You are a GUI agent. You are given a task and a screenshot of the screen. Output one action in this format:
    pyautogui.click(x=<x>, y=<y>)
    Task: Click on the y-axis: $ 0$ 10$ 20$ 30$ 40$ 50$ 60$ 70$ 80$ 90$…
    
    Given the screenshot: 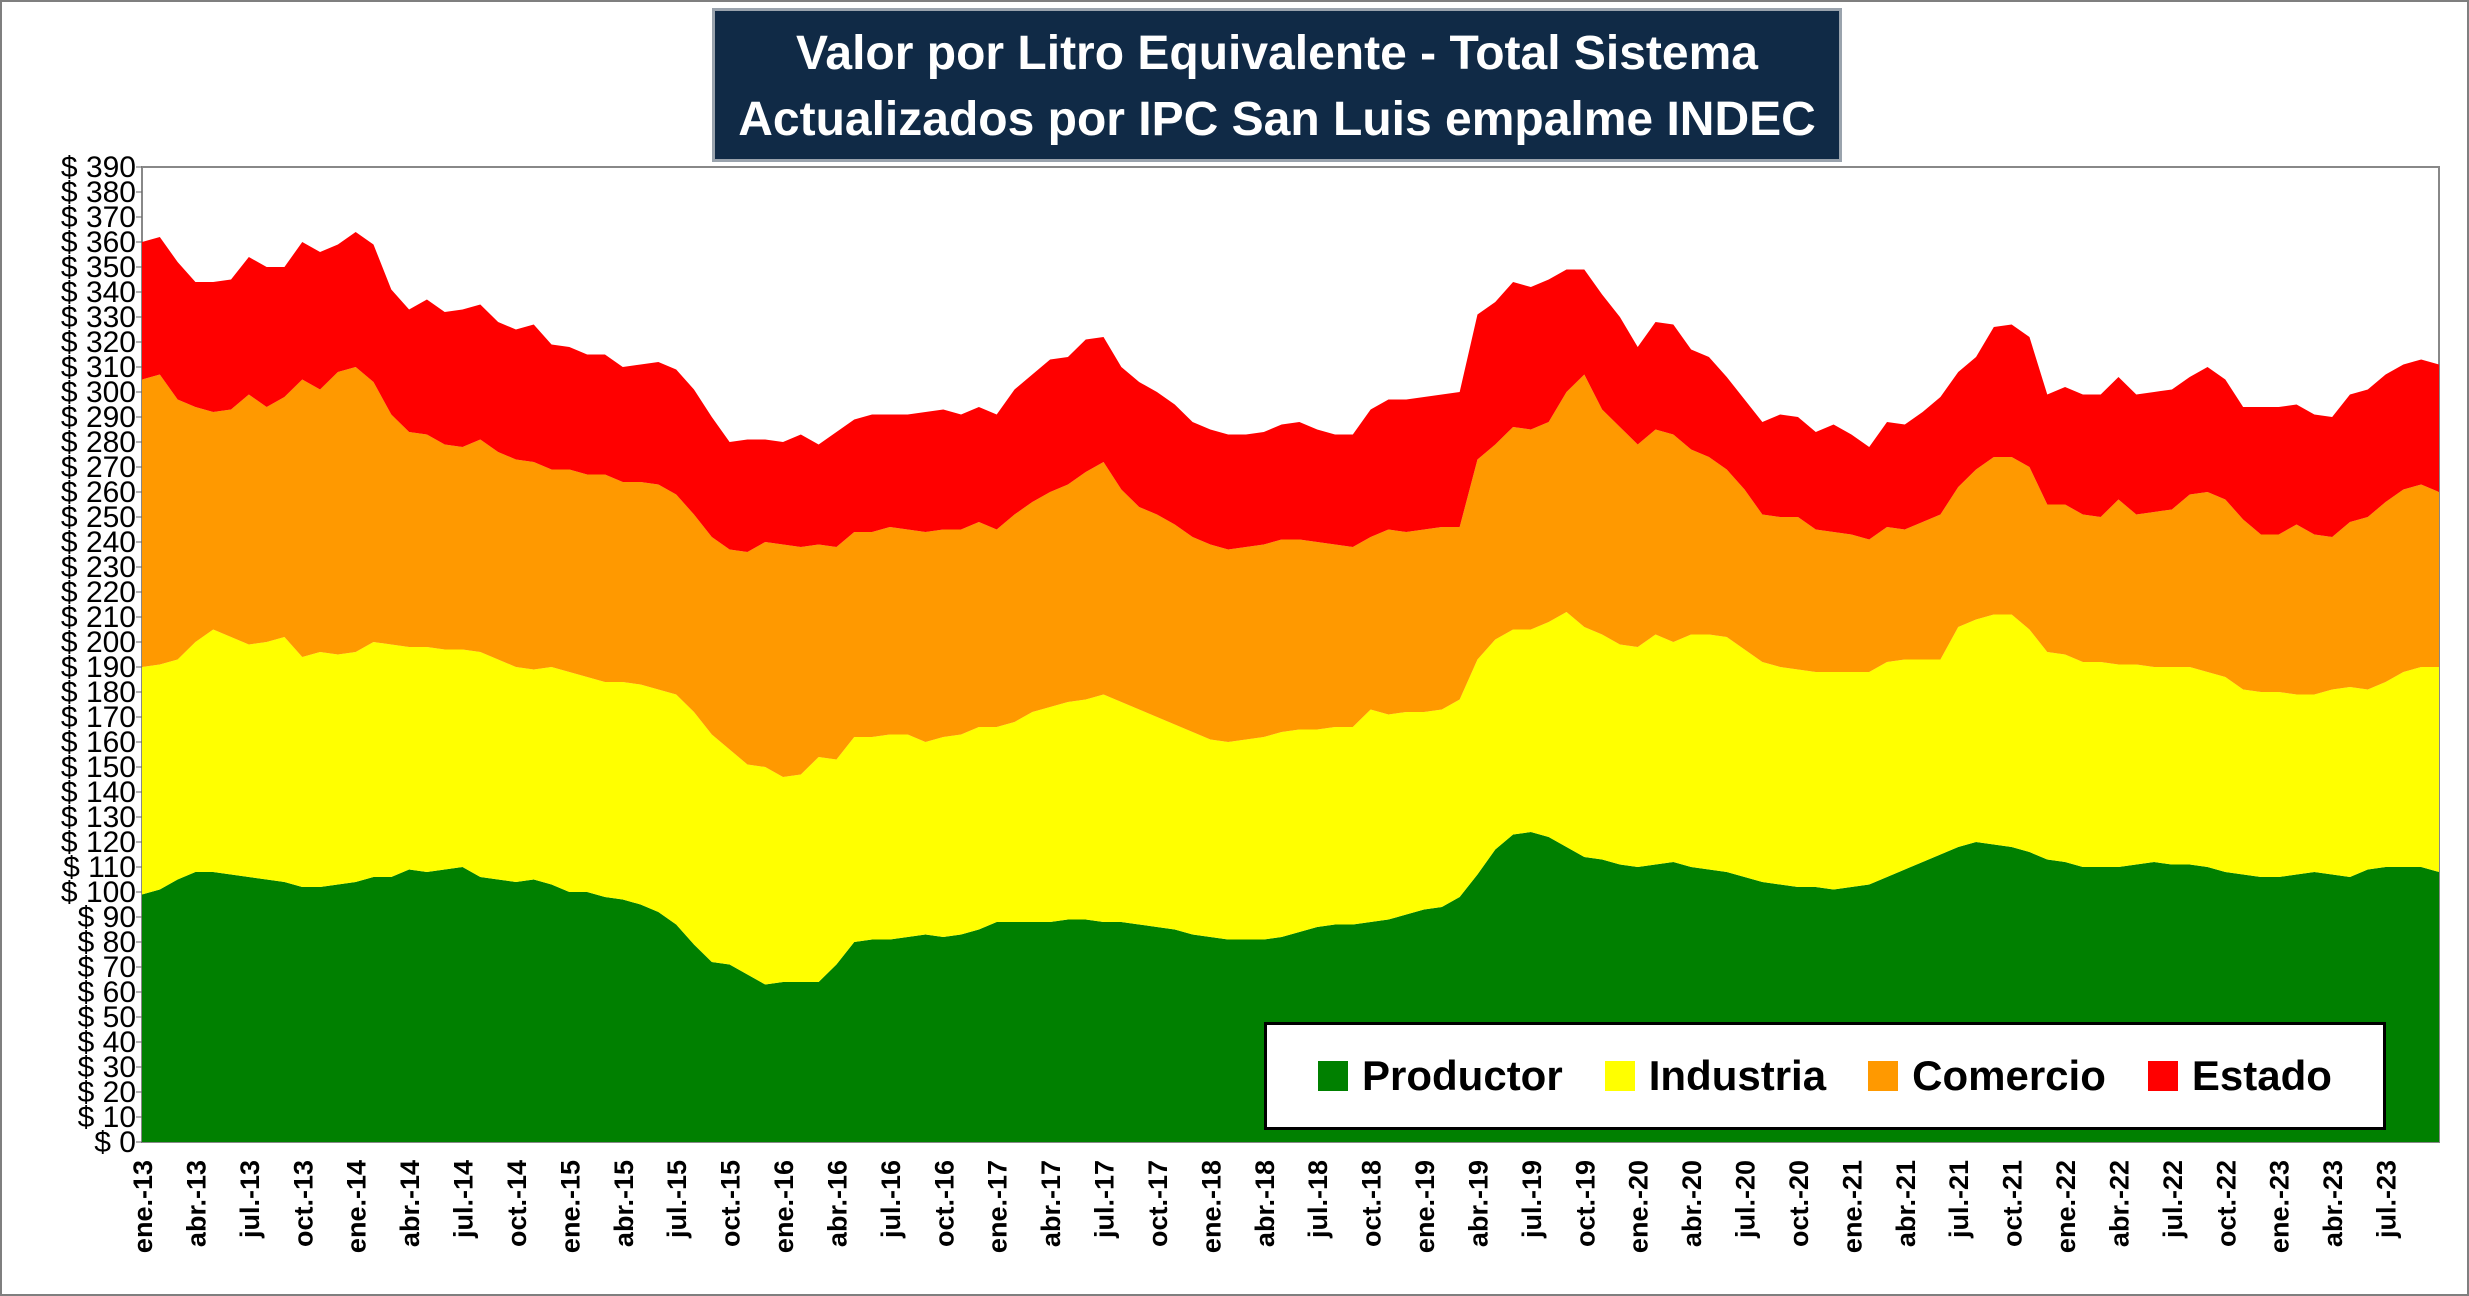 What is the action you would take?
    pyautogui.click(x=101, y=655)
    